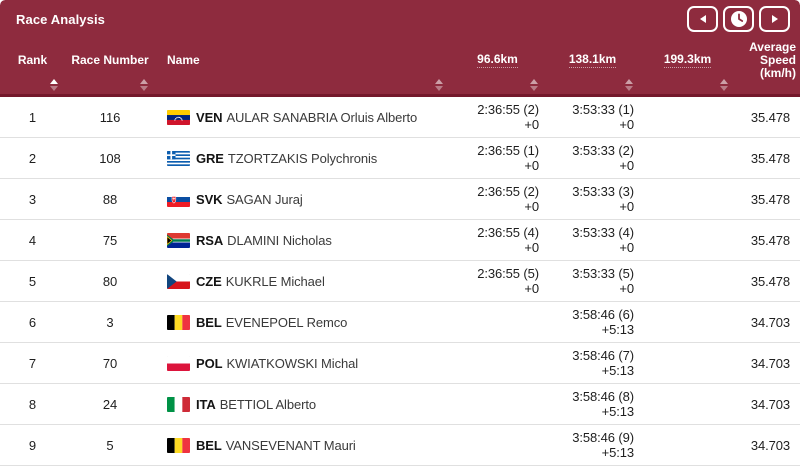  Describe the element at coordinates (603, 355) in the screenshot. I see `split-time: 3:58:46 (7)` at that location.